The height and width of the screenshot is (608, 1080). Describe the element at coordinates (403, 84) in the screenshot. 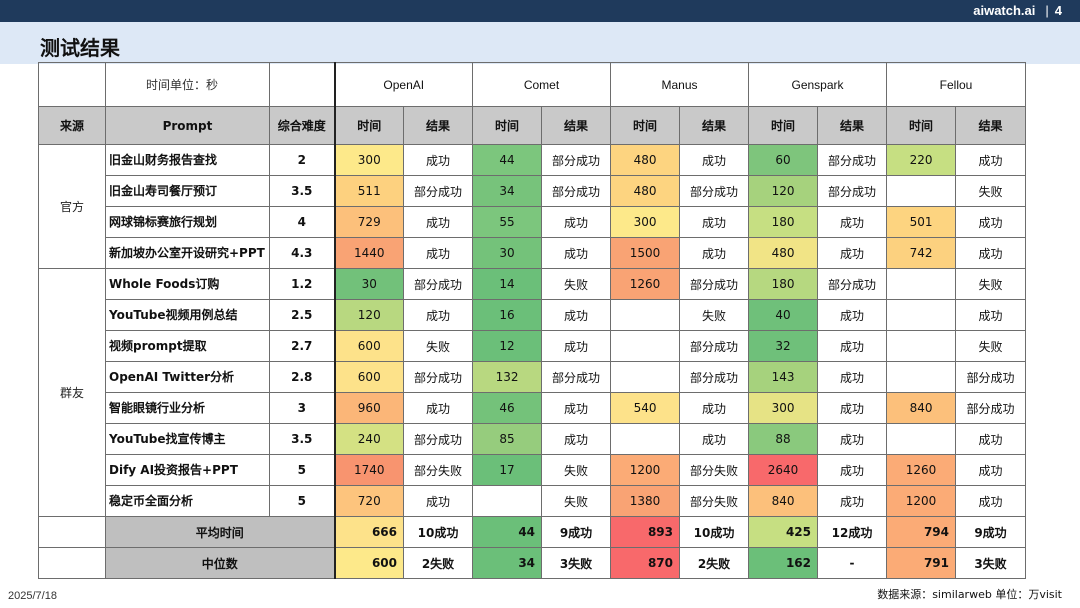

I see `platform-openai: OpenAI` at that location.